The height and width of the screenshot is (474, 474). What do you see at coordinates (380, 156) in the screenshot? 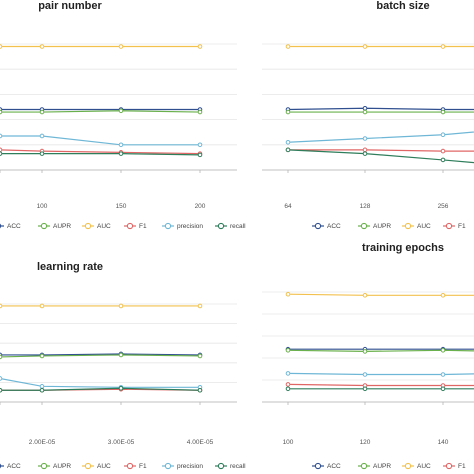
I see `series-line-recall` at bounding box center [380, 156].